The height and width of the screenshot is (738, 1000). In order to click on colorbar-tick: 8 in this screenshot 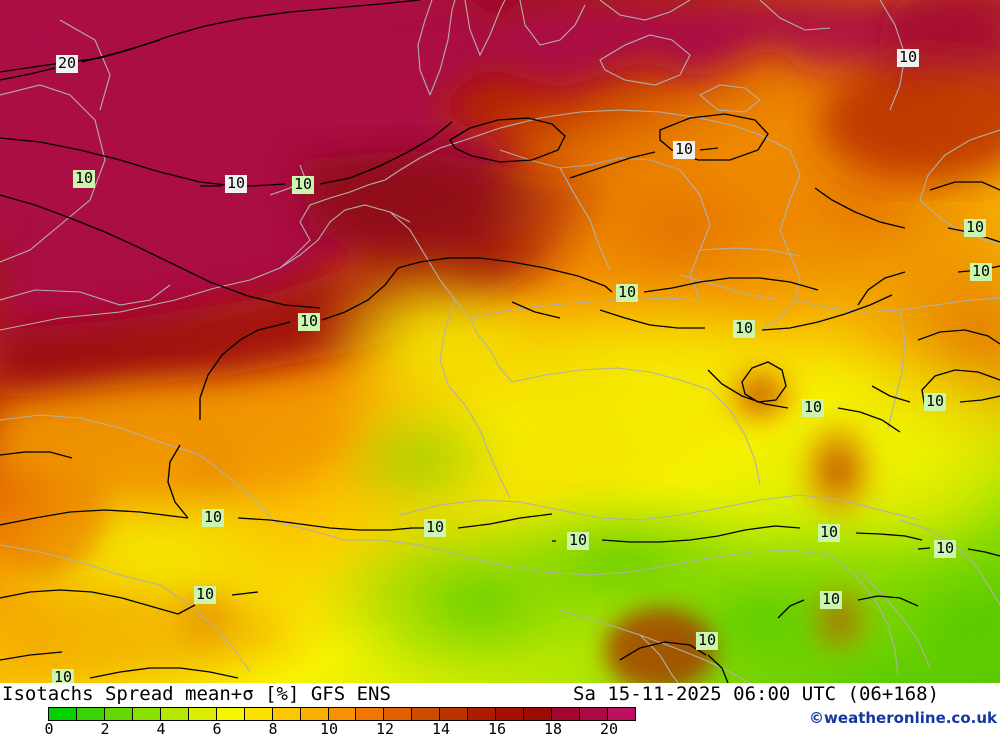, I will do `click(273, 729)`.